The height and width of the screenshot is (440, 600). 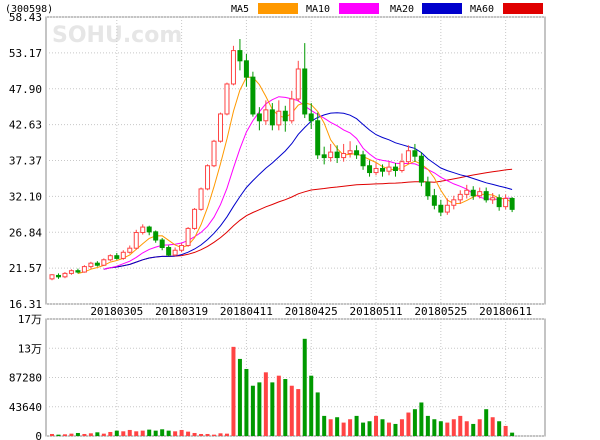 What do you see at coordinates (116, 311) in the screenshot?
I see `date-tick-label: 20180305` at bounding box center [116, 311].